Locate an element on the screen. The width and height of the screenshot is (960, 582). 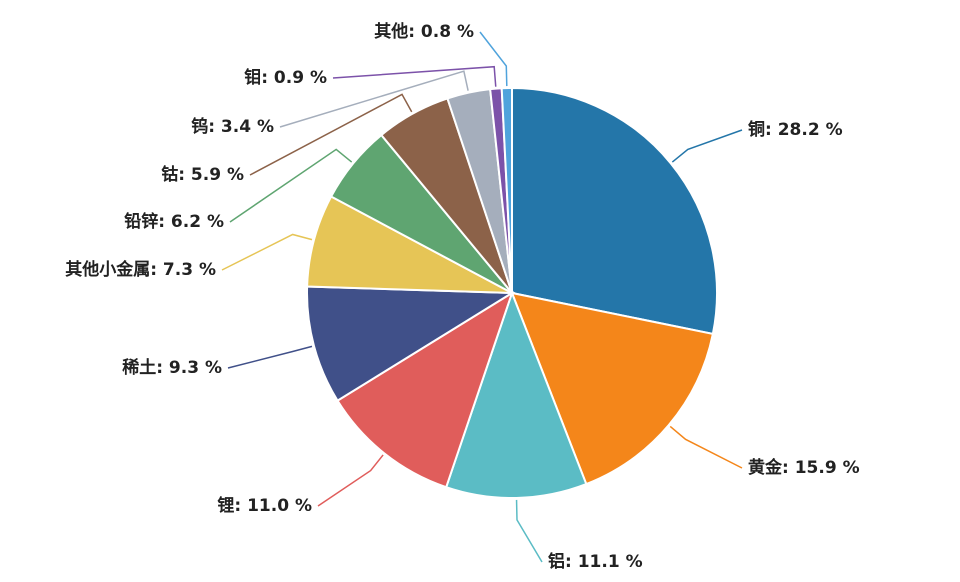
data-label: 其他小金属: 7.3 % is located at coordinates (140, 269).